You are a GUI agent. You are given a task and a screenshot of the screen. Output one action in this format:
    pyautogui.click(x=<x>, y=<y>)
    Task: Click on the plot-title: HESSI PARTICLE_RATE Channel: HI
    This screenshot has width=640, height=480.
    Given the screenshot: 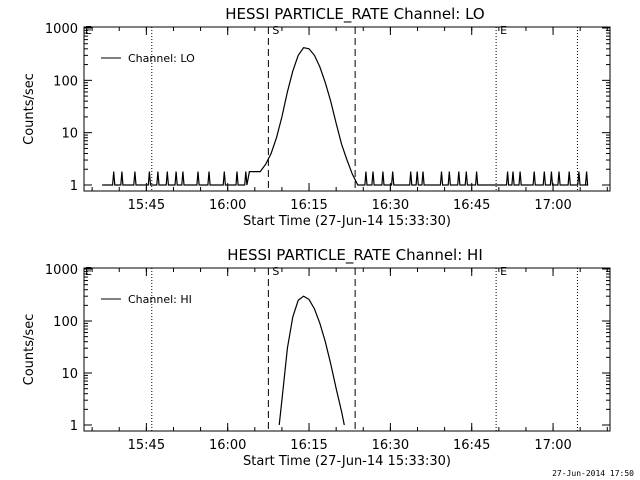 What is the action you would take?
    pyautogui.click(x=355, y=255)
    